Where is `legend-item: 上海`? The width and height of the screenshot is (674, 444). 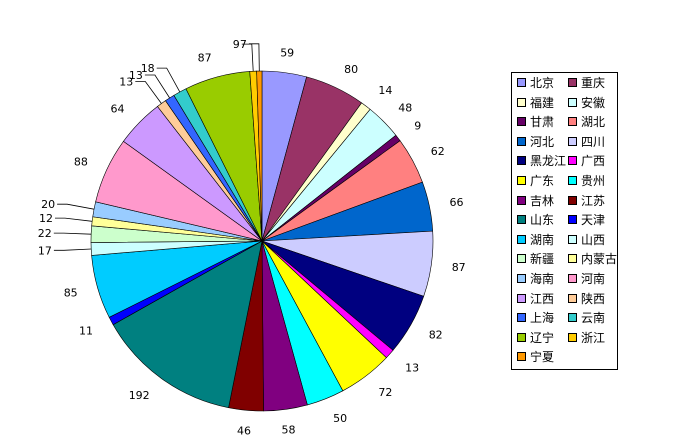
legend-item: 上海 is located at coordinates (535, 318).